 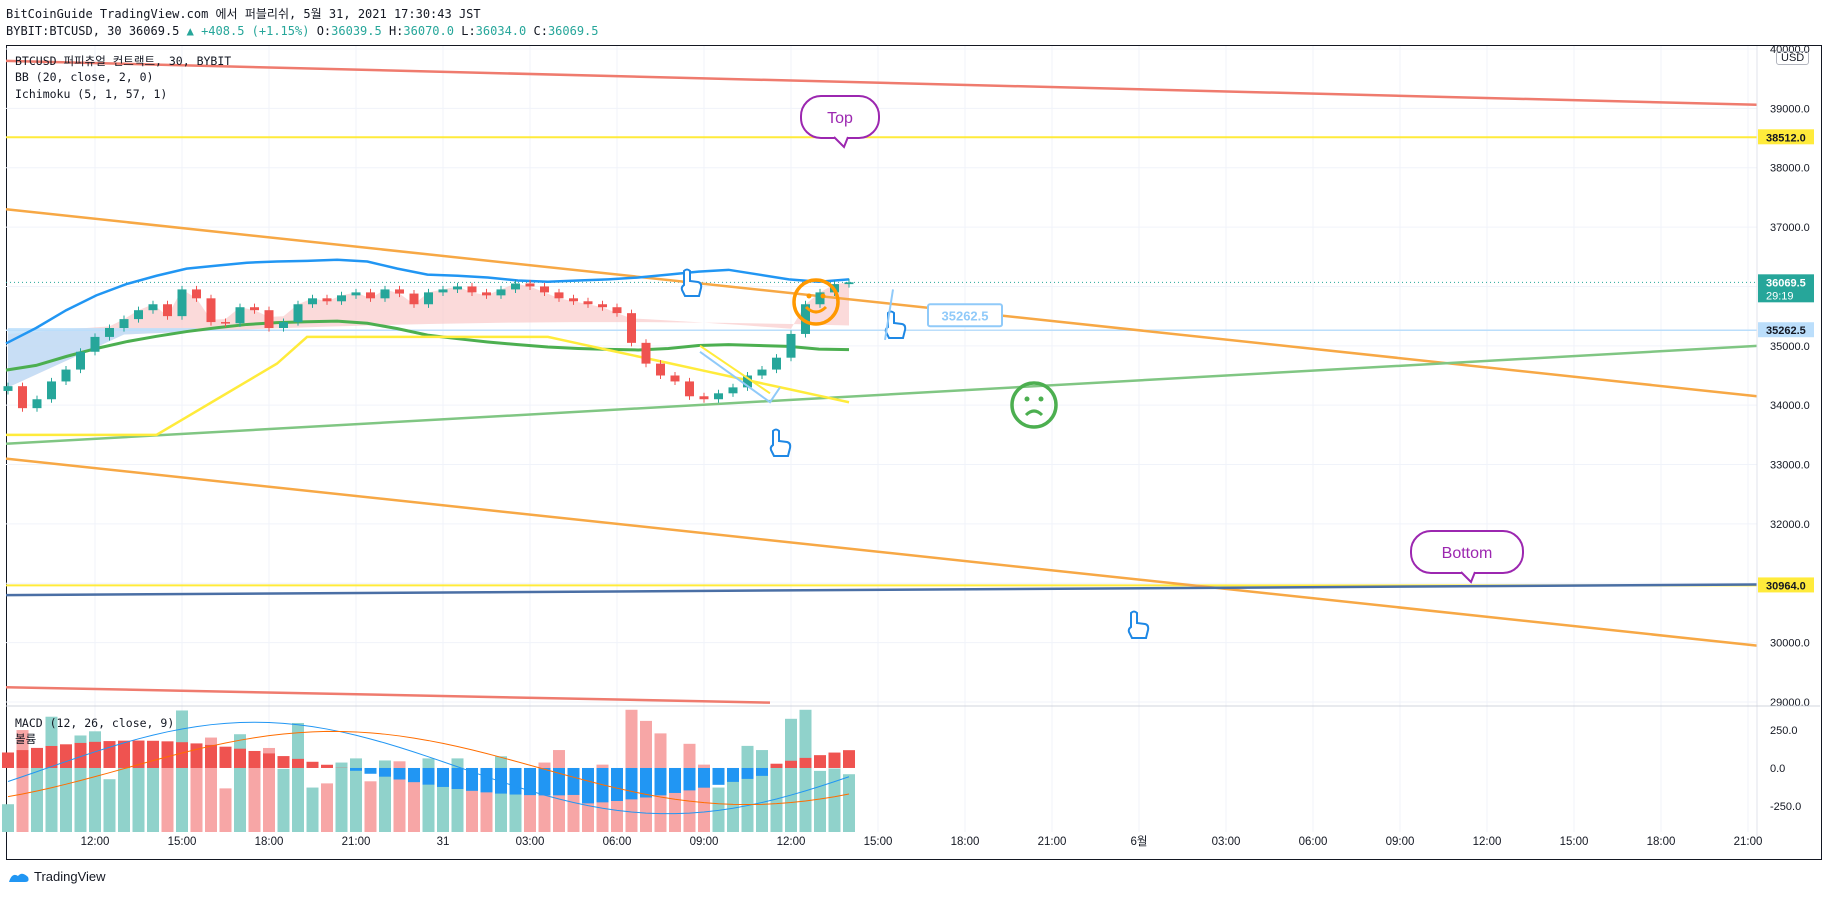 What do you see at coordinates (1041, 399) in the screenshot?
I see `confused-face-icon-eye` at bounding box center [1041, 399].